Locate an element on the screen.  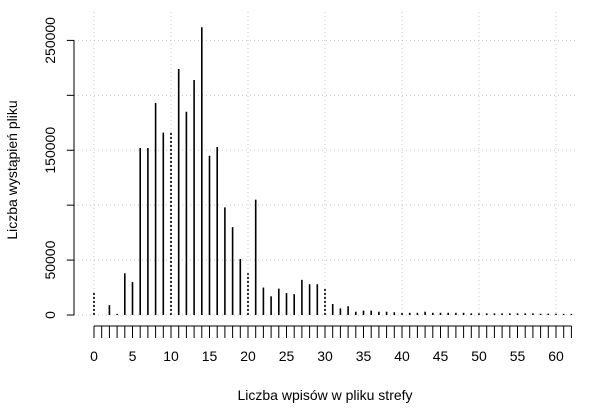
x-axis-title: Liczba wpisów w pliku strefy is located at coordinates (324, 395).